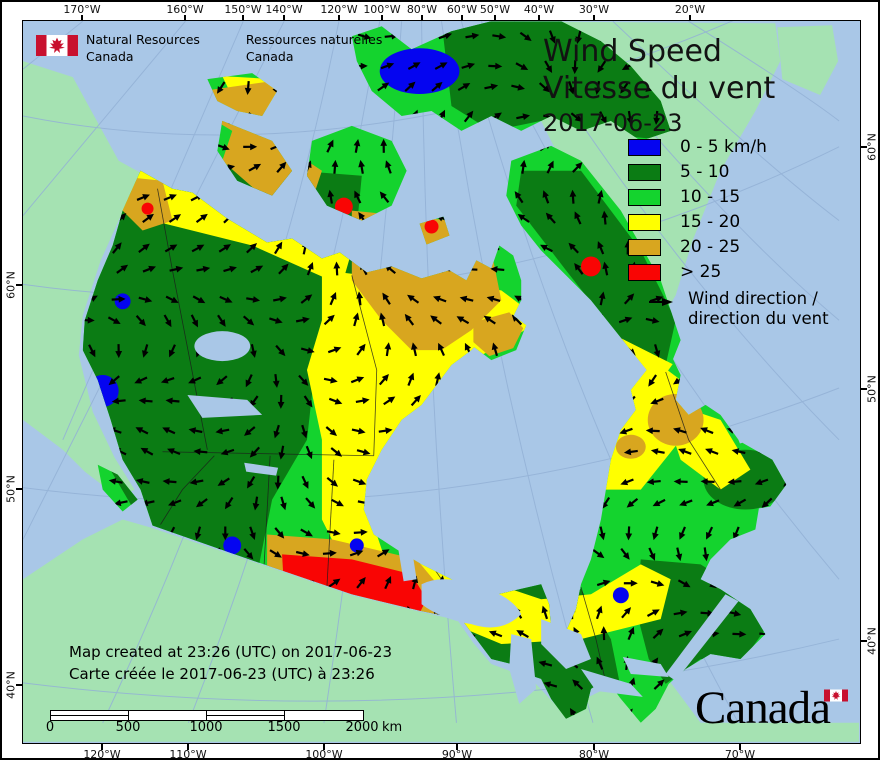 This screenshot has width=880, height=760. I want to click on scale-bar: 0 500 1000 1500 2000 km, so click(224, 720).